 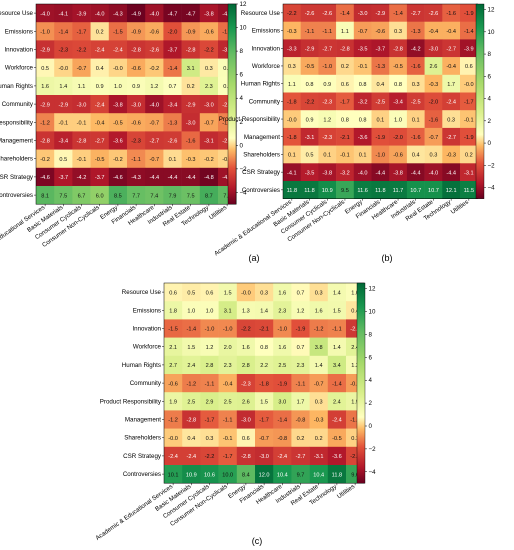 What do you see at coordinates (191, 312) in the screenshot?
I see `cell-value-label: 1.0` at bounding box center [191, 312].